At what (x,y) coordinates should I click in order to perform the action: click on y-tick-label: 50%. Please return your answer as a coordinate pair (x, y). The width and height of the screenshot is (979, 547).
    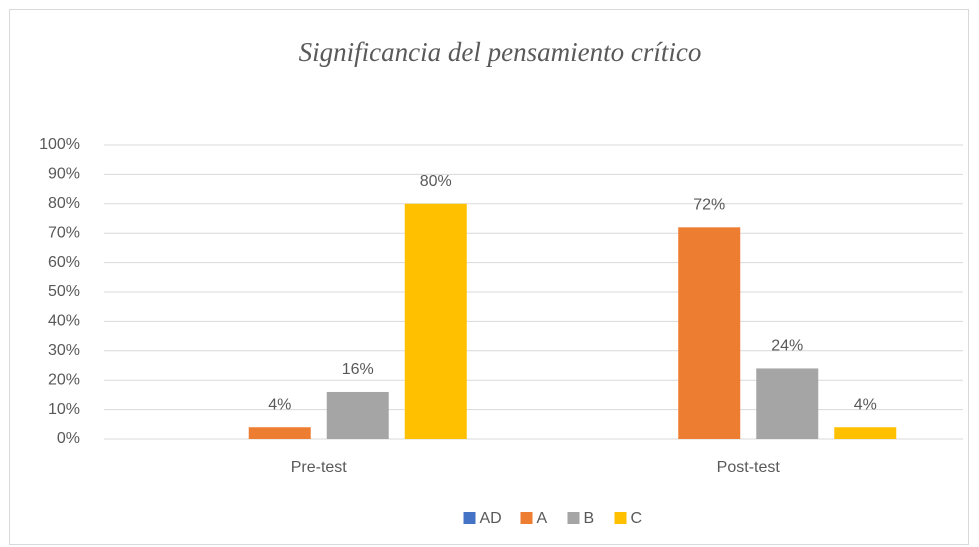
    Looking at the image, I should click on (64, 291).